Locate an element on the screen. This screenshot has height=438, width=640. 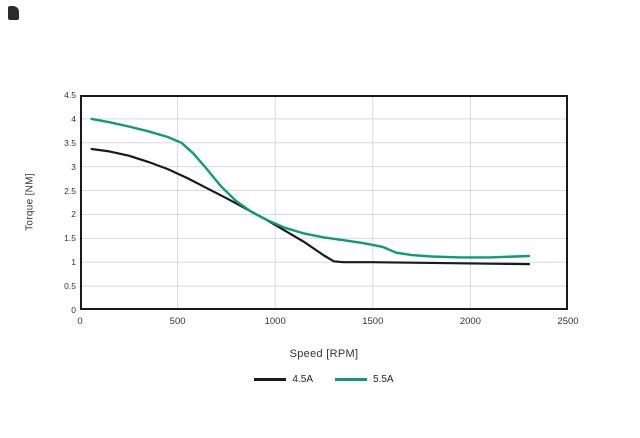
x-tick-label: 2500 is located at coordinates (568, 321).